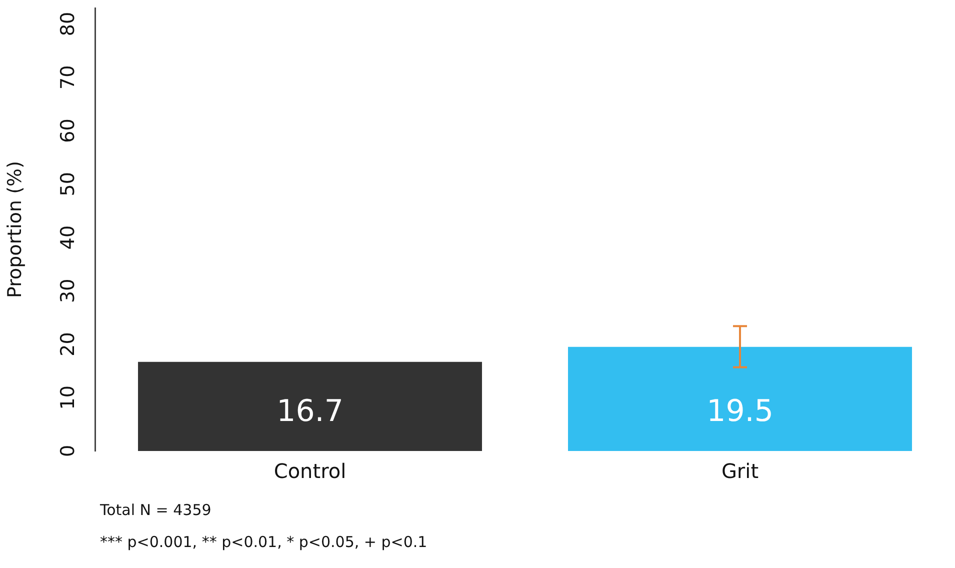 The width and height of the screenshot is (955, 568). I want to click on text: *** p<0.001, ** p<0.01, * p<0.05, + p<0.1, so click(264, 542).